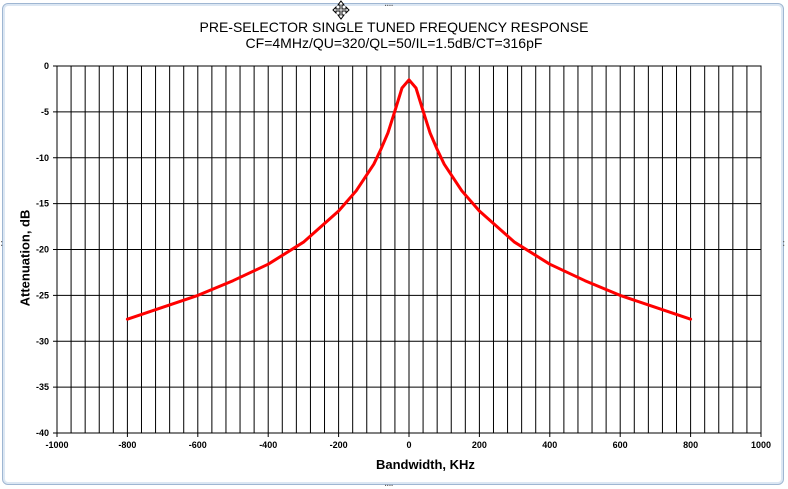  Describe the element at coordinates (42, 158) in the screenshot. I see `y-tick-label: -10` at that location.